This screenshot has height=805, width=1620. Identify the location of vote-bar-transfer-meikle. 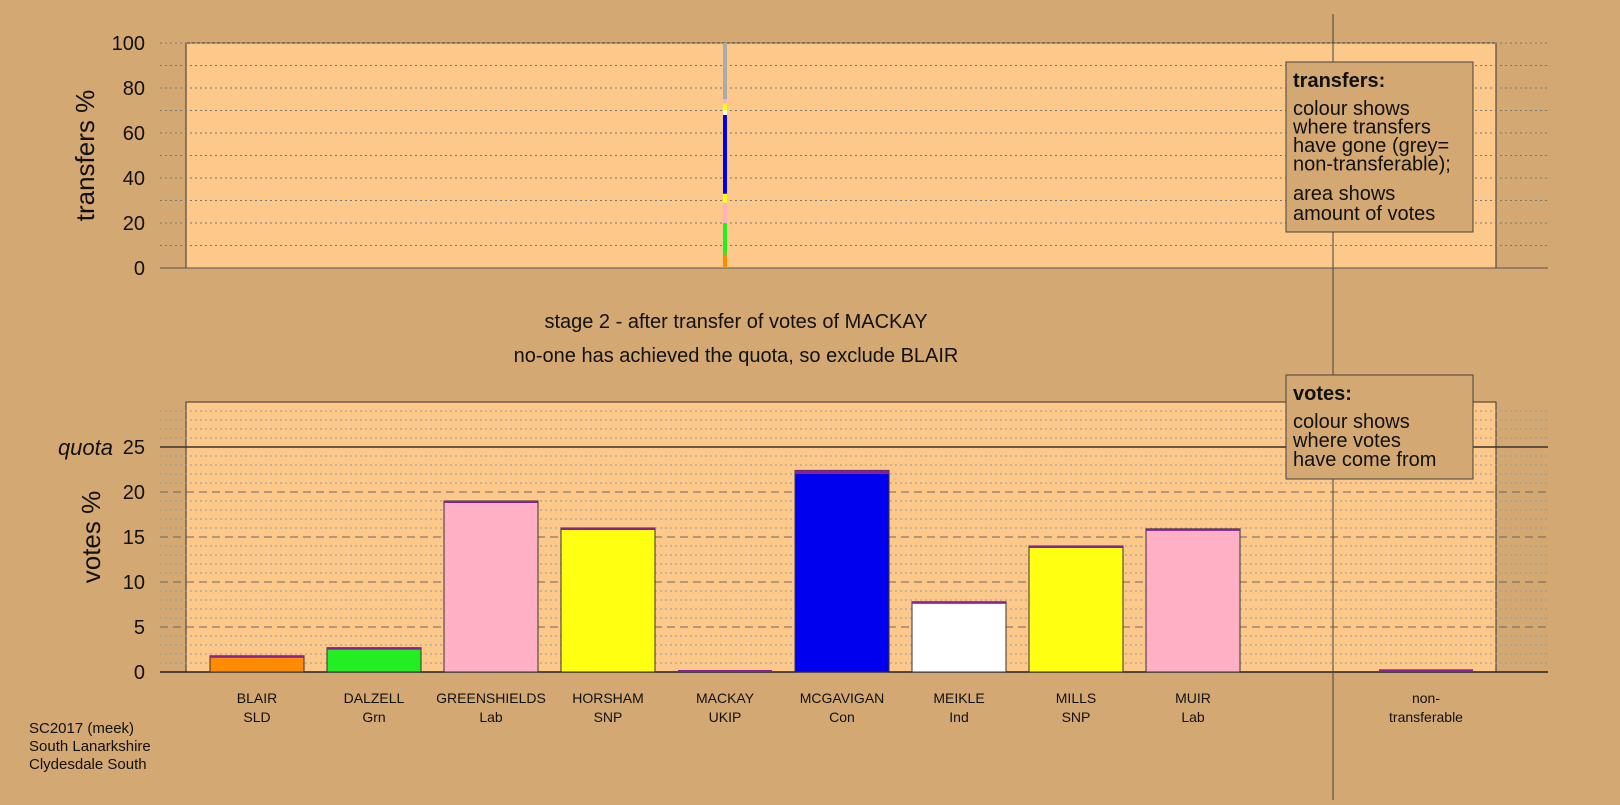
(959, 602).